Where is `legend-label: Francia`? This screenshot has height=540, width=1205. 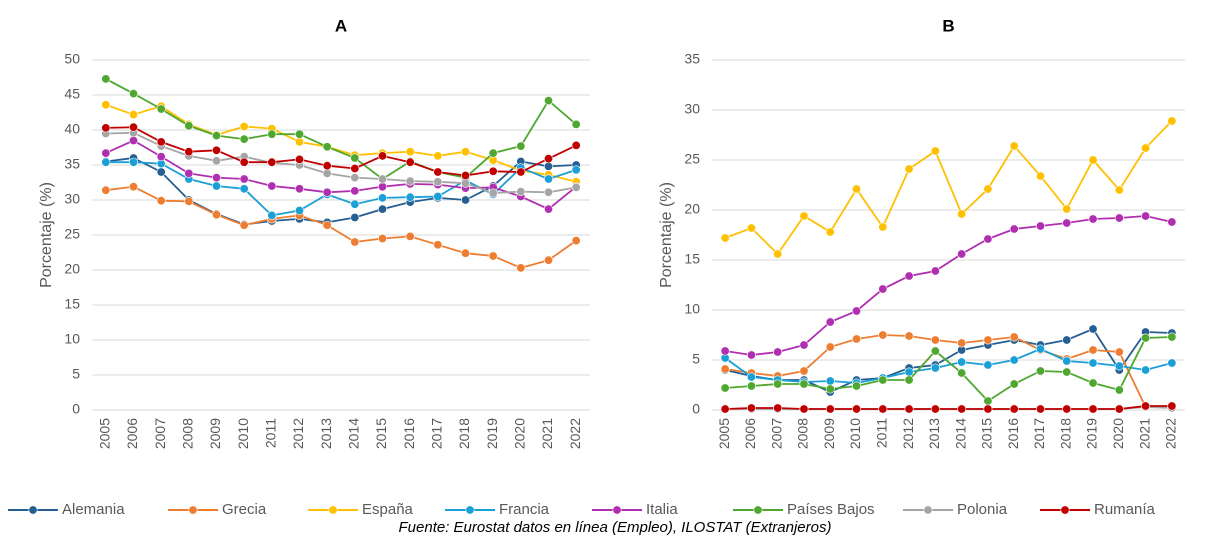 legend-label: Francia is located at coordinates (524, 509).